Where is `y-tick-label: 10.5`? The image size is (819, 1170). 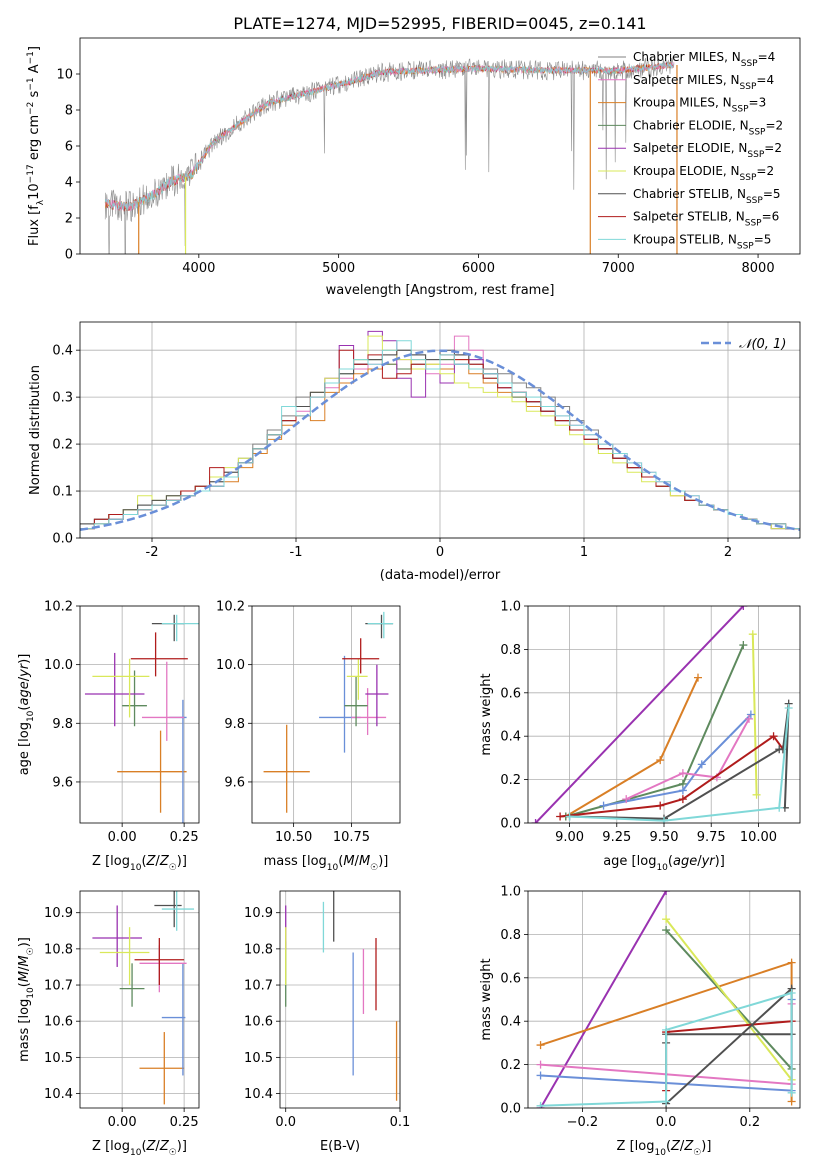
y-tick-label: 10.5 is located at coordinates (58, 1058).